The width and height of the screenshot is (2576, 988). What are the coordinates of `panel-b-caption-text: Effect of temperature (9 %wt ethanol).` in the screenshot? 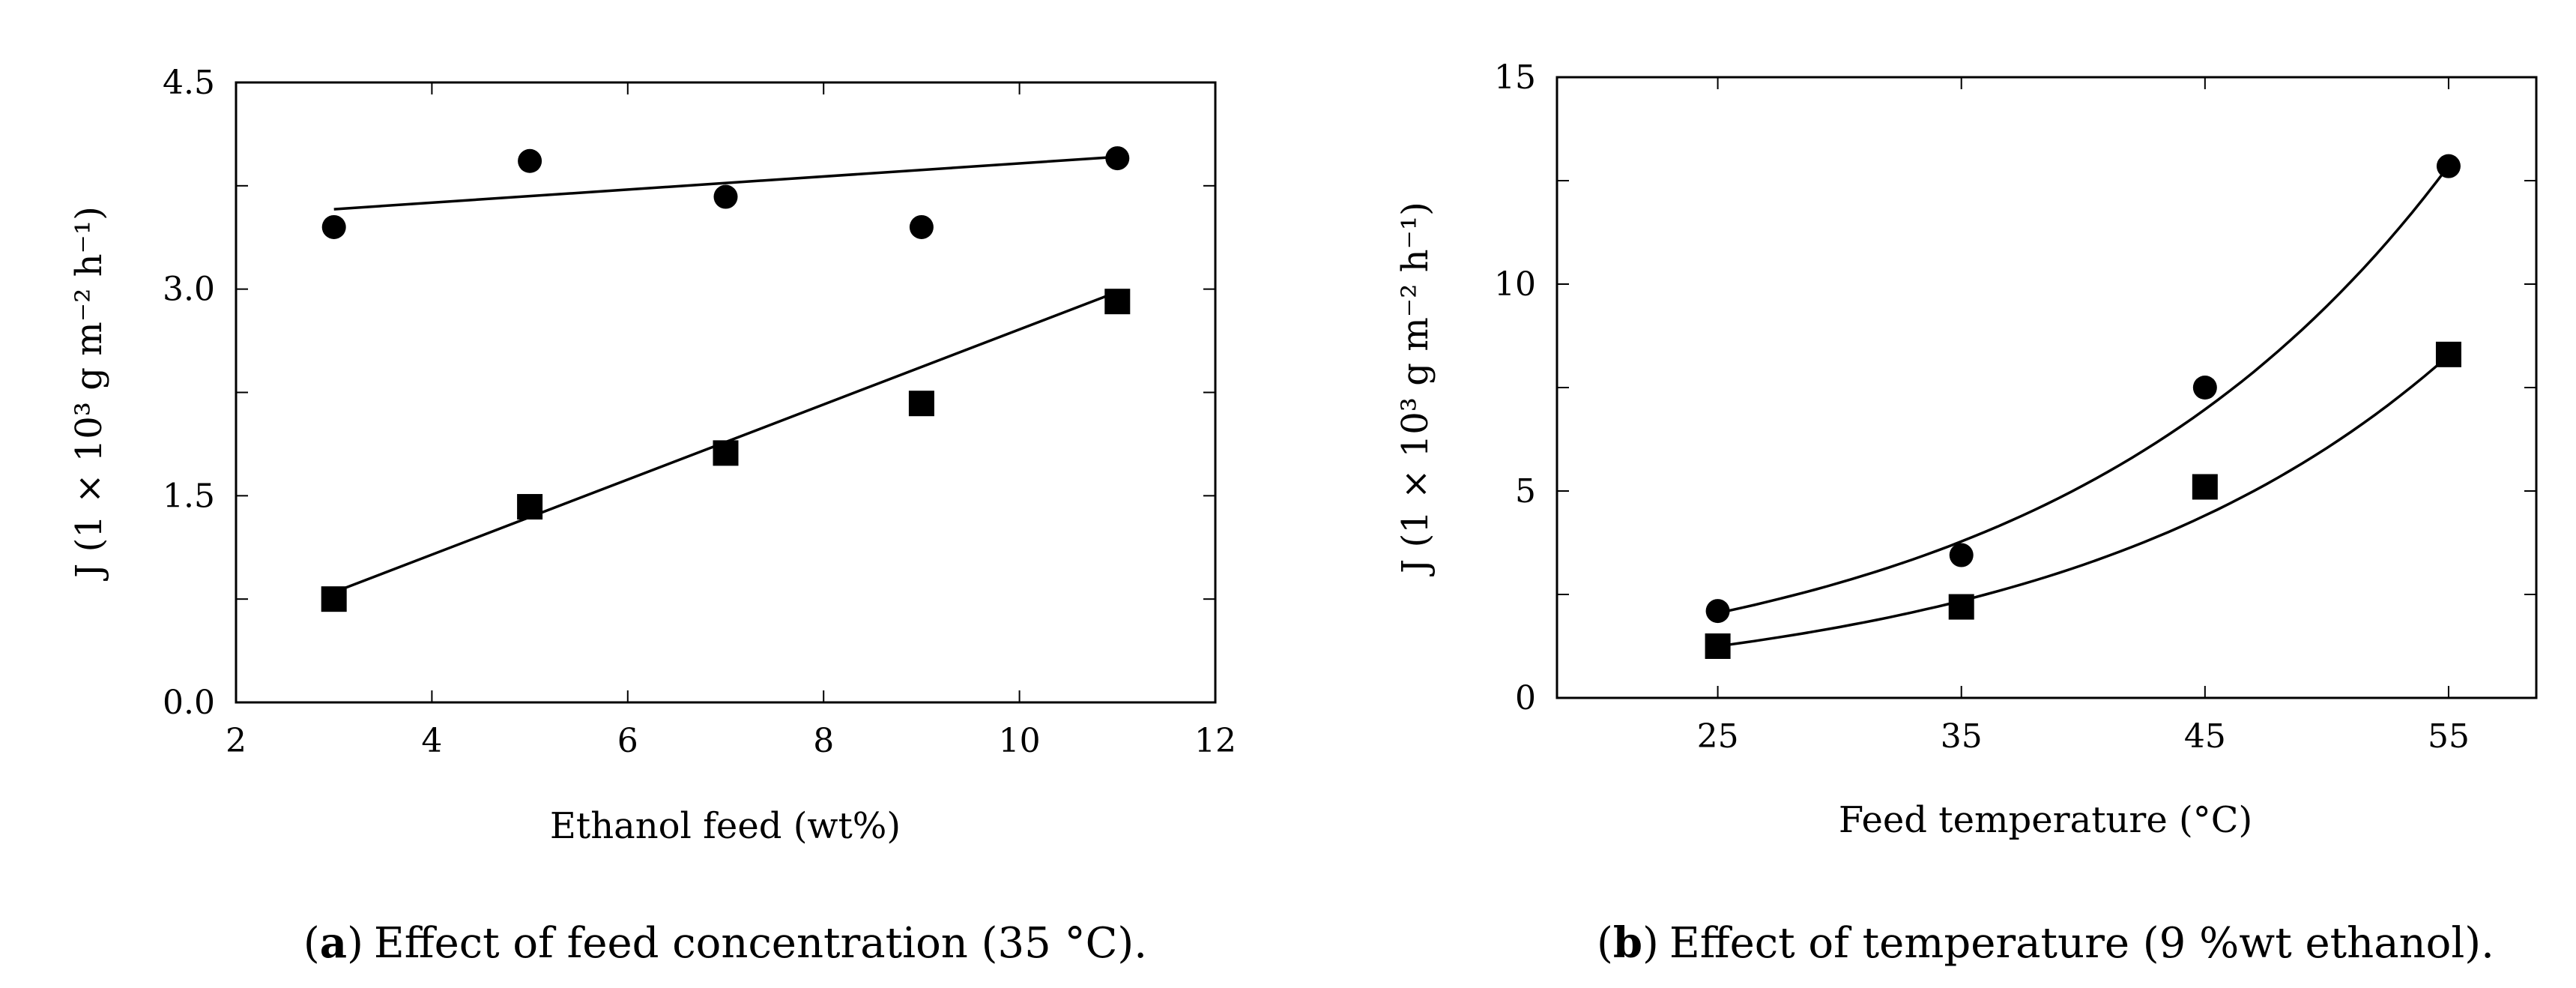 It's located at (2081, 943).